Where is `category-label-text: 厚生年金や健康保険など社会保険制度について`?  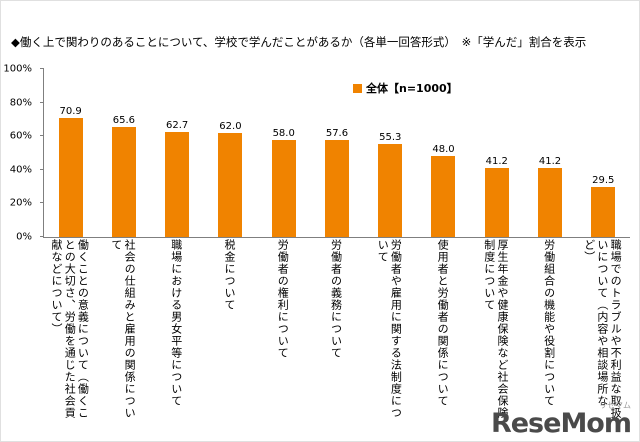
category-label-text: 厚生年金や健康保険など社会保険制度について is located at coordinates (495, 329).